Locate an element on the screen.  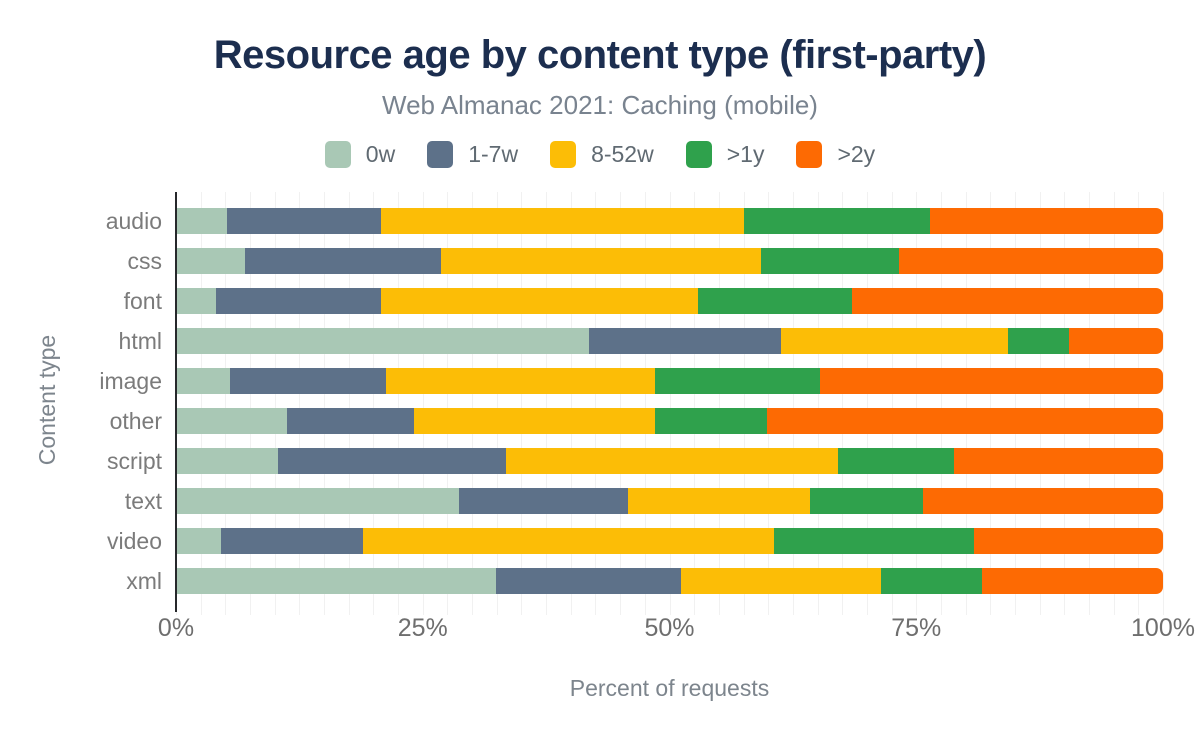
category-label: html is located at coordinates (140, 341).